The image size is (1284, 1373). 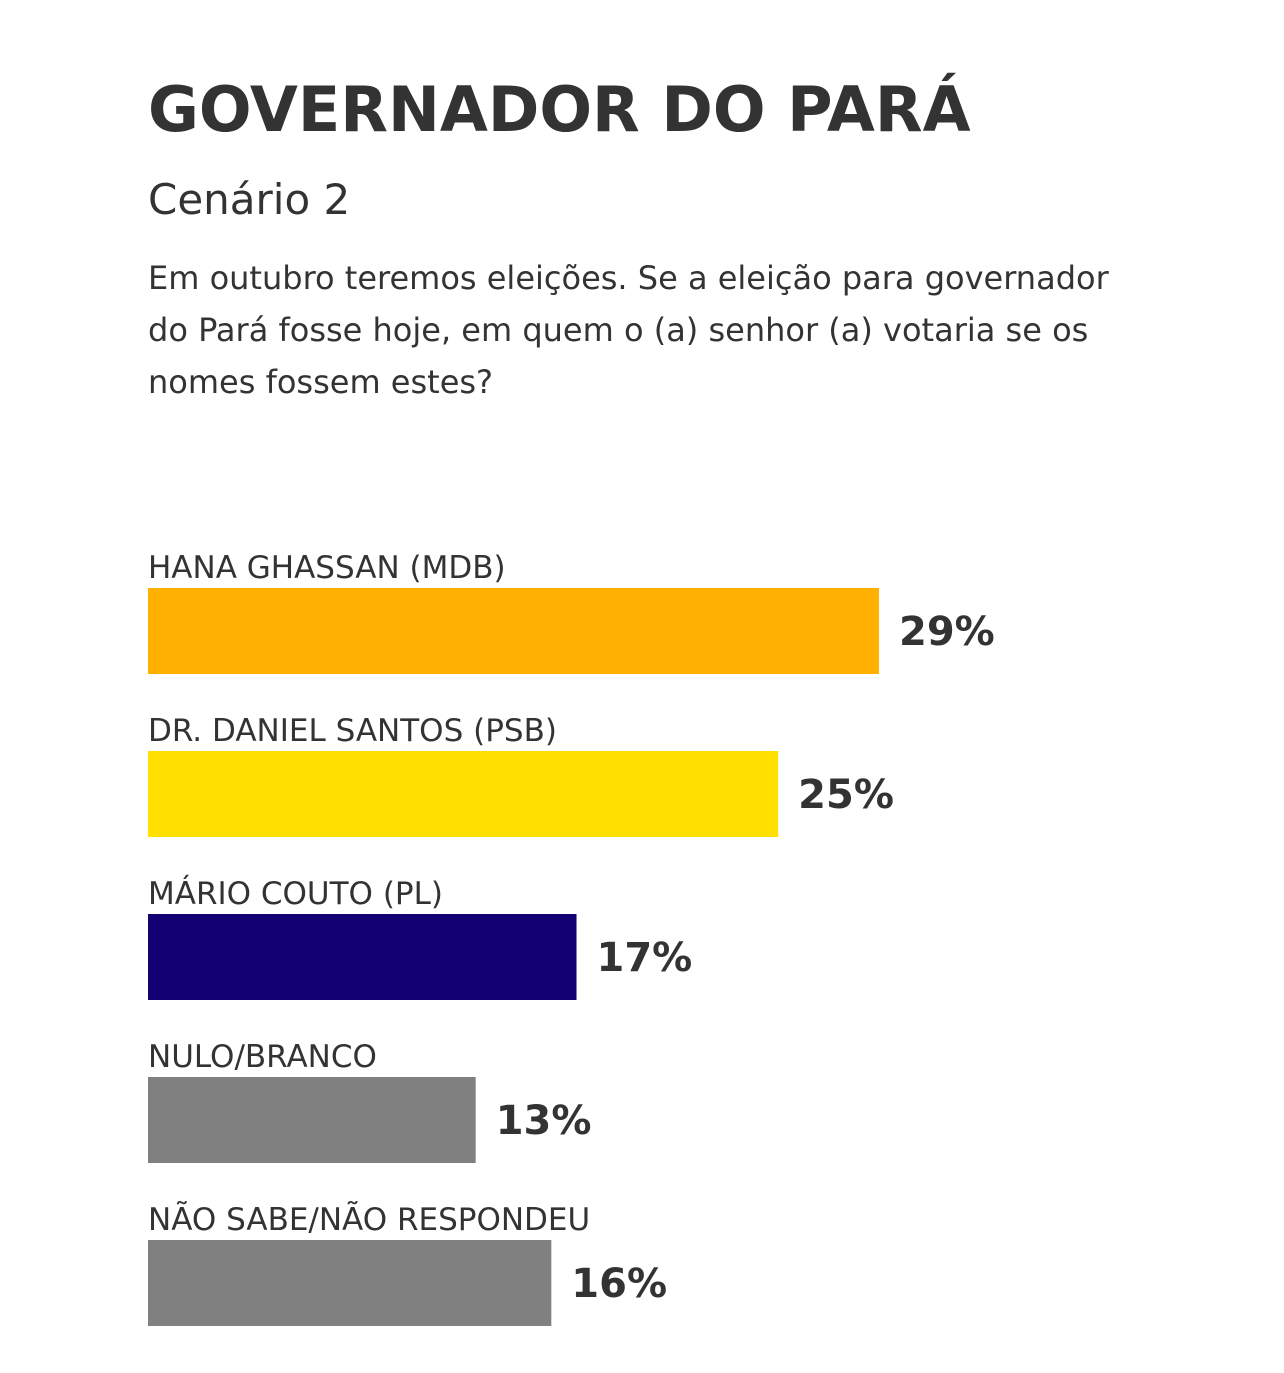 What do you see at coordinates (619, 1284) in the screenshot?
I see `value-label: 16%` at bounding box center [619, 1284].